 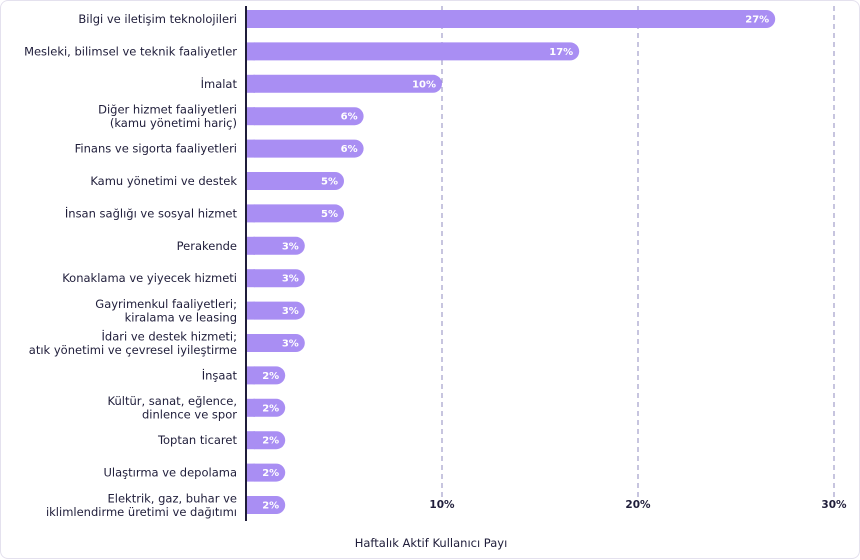 I want to click on category-label: Kültür, sanat, eğlence, dinlence ve spor, so click(x=173, y=408).